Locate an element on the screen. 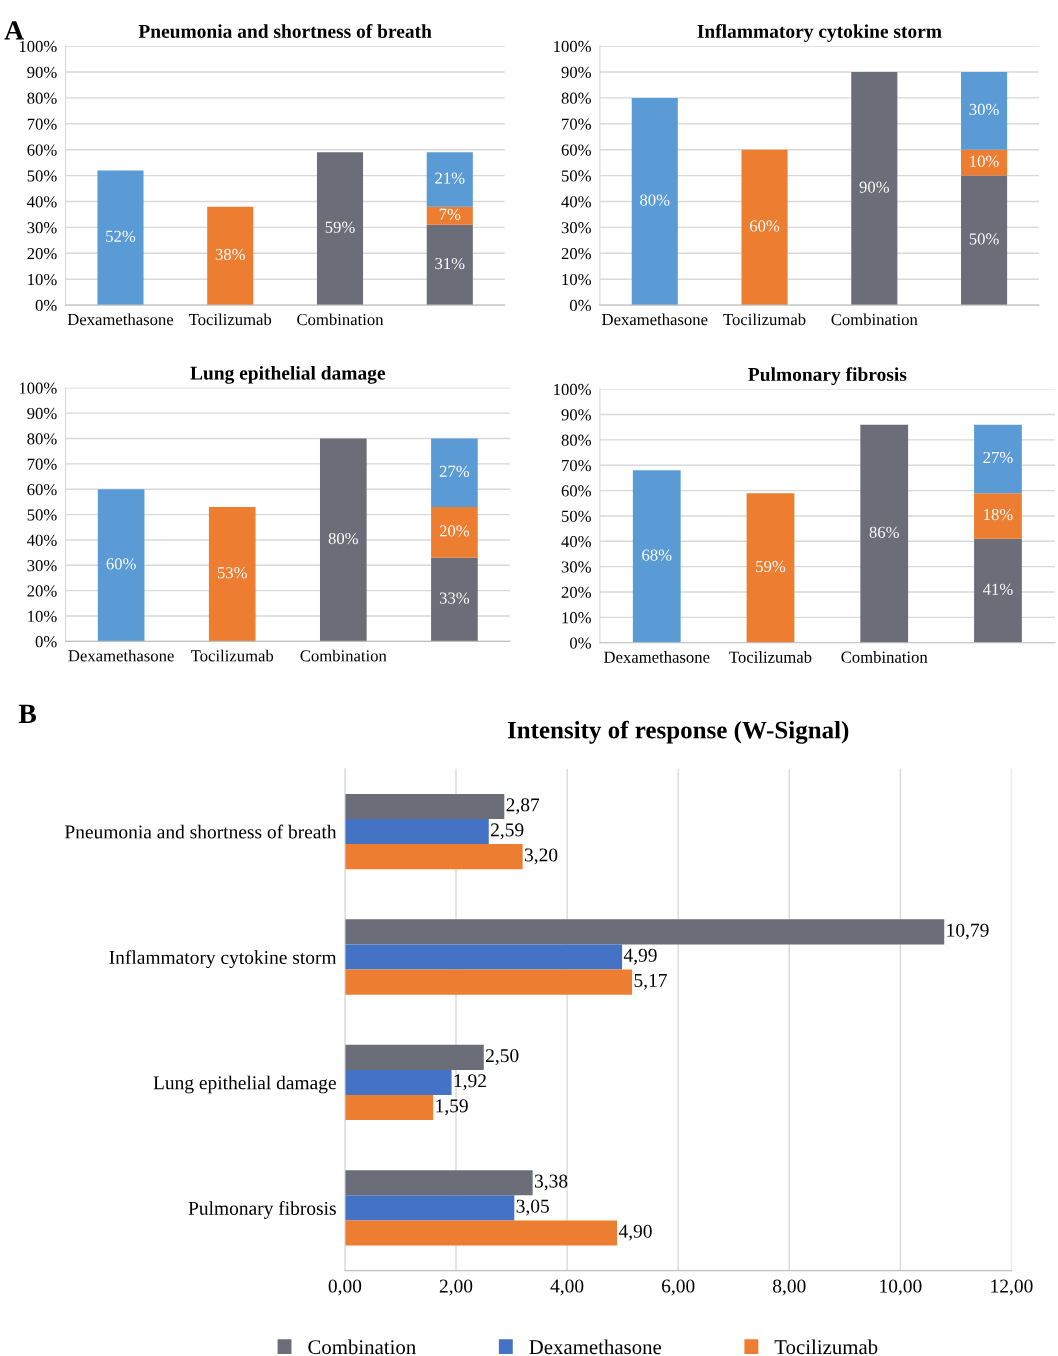 Image resolution: width=1058 pixels, height=1356 pixels. data-label: 50% is located at coordinates (984, 239).